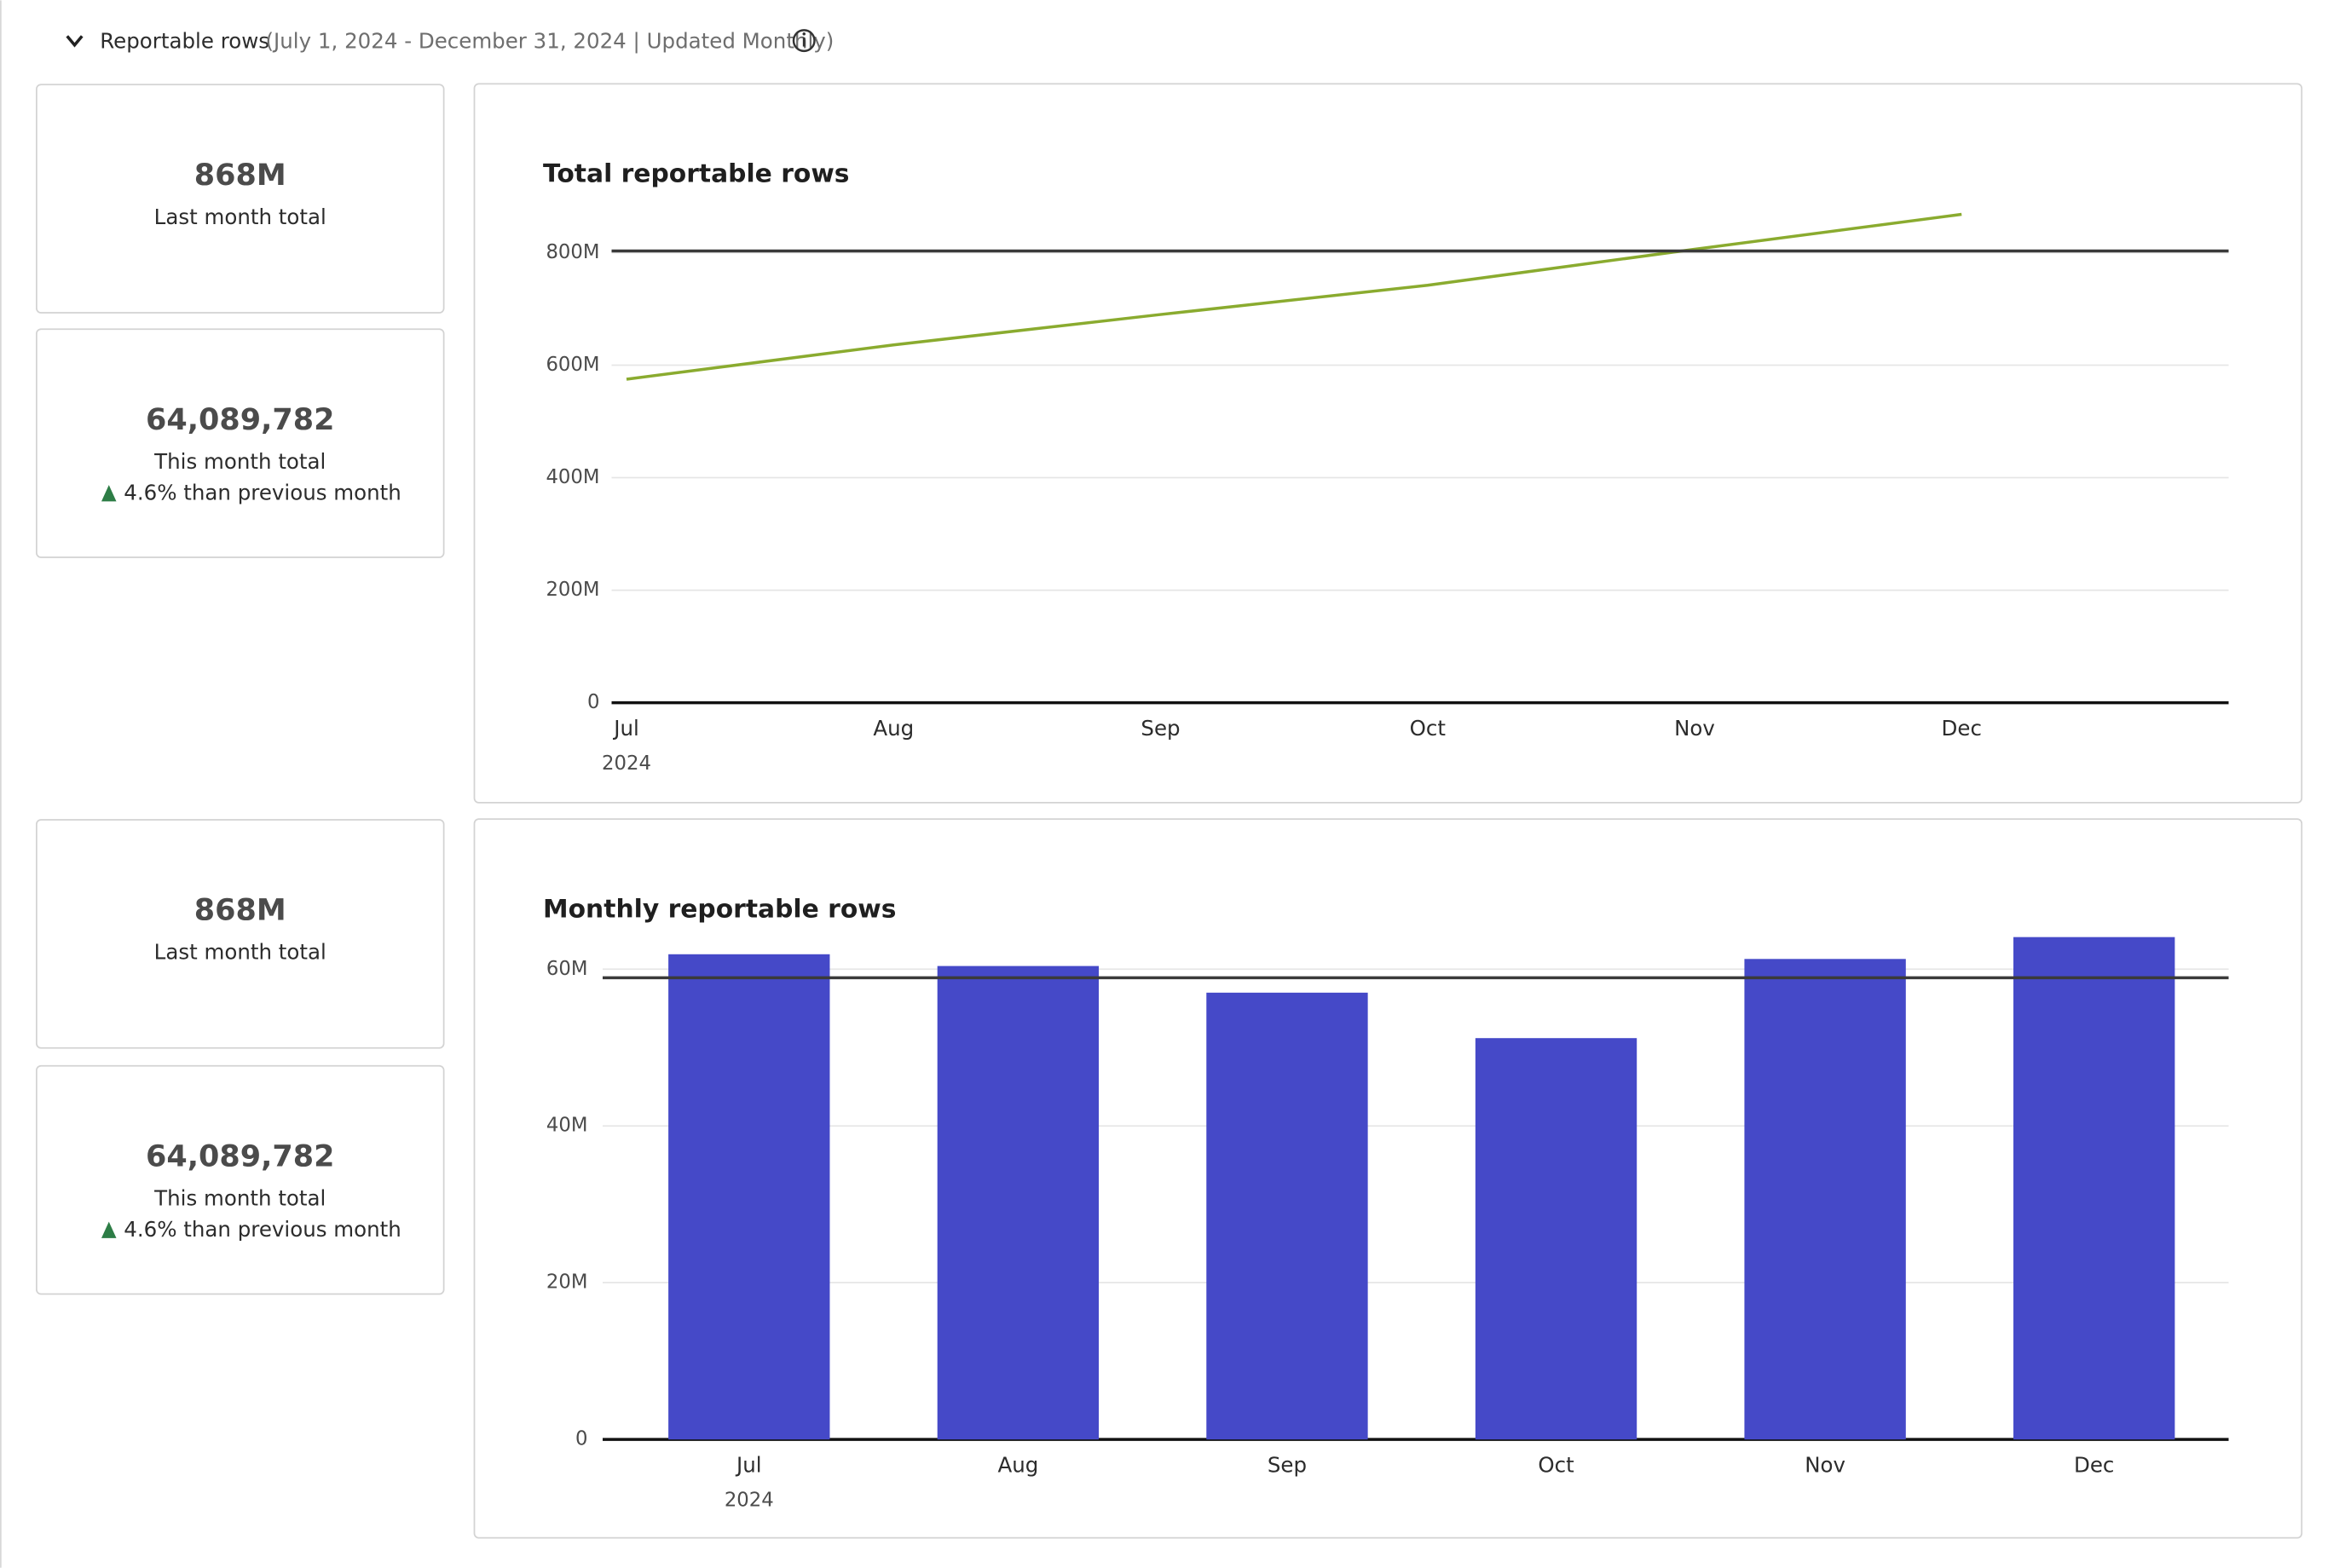 The width and height of the screenshot is (2339, 1568). Describe the element at coordinates (572, 252) in the screenshot. I see `y-tick-label: 800M` at that location.